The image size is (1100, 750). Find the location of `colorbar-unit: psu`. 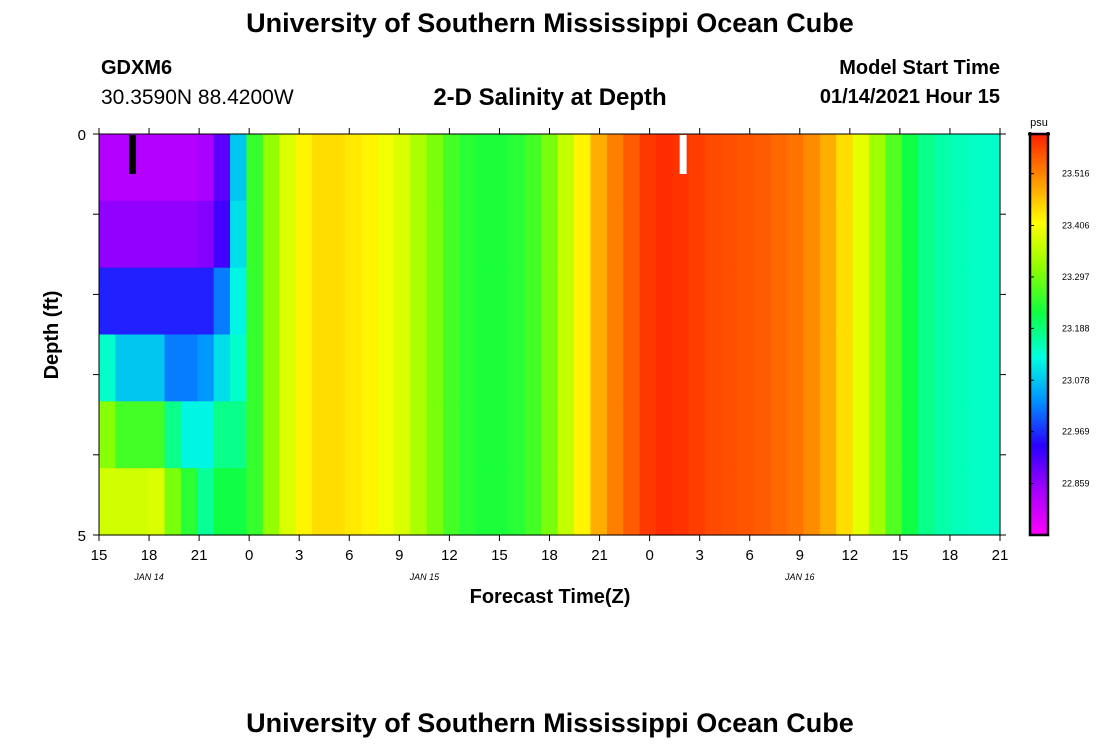

colorbar-unit: psu is located at coordinates (1039, 123).